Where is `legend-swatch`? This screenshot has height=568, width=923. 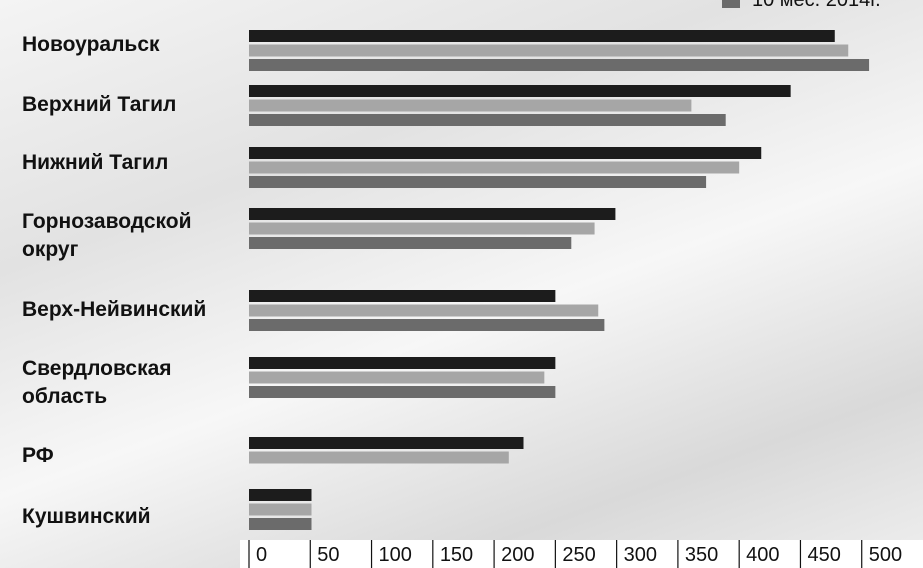
legend-swatch is located at coordinates (731, 4).